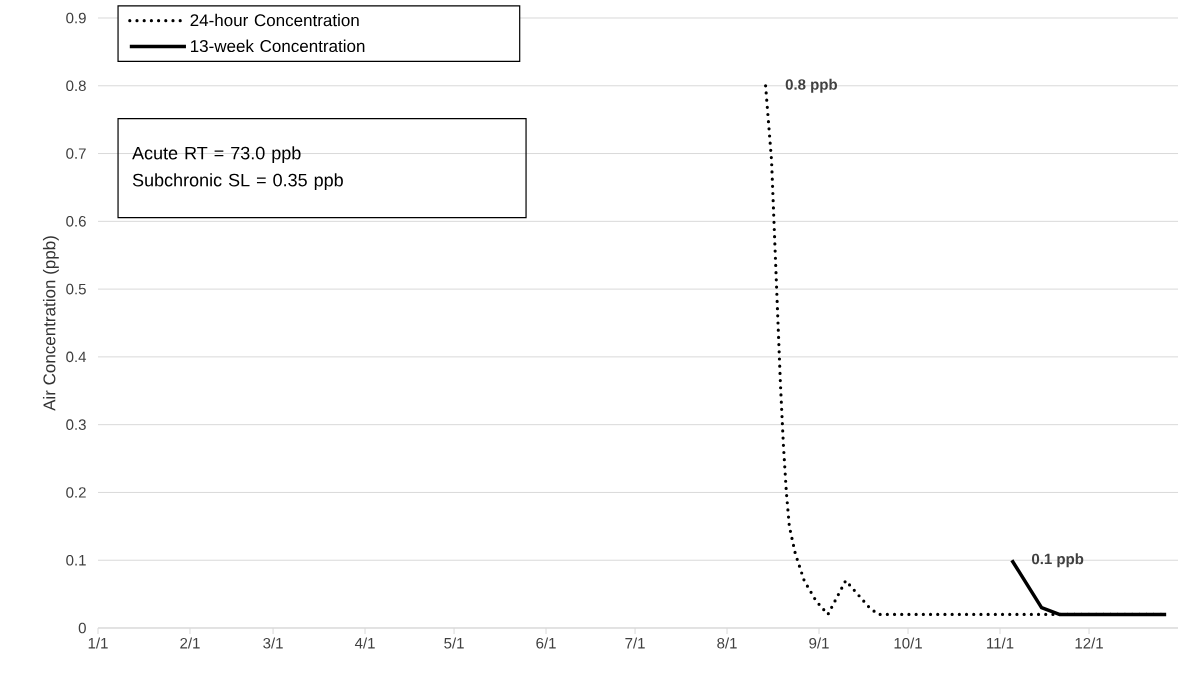 This screenshot has height=675, width=1185. What do you see at coordinates (819, 643) in the screenshot?
I see `x-tick-label: 9/1` at bounding box center [819, 643].